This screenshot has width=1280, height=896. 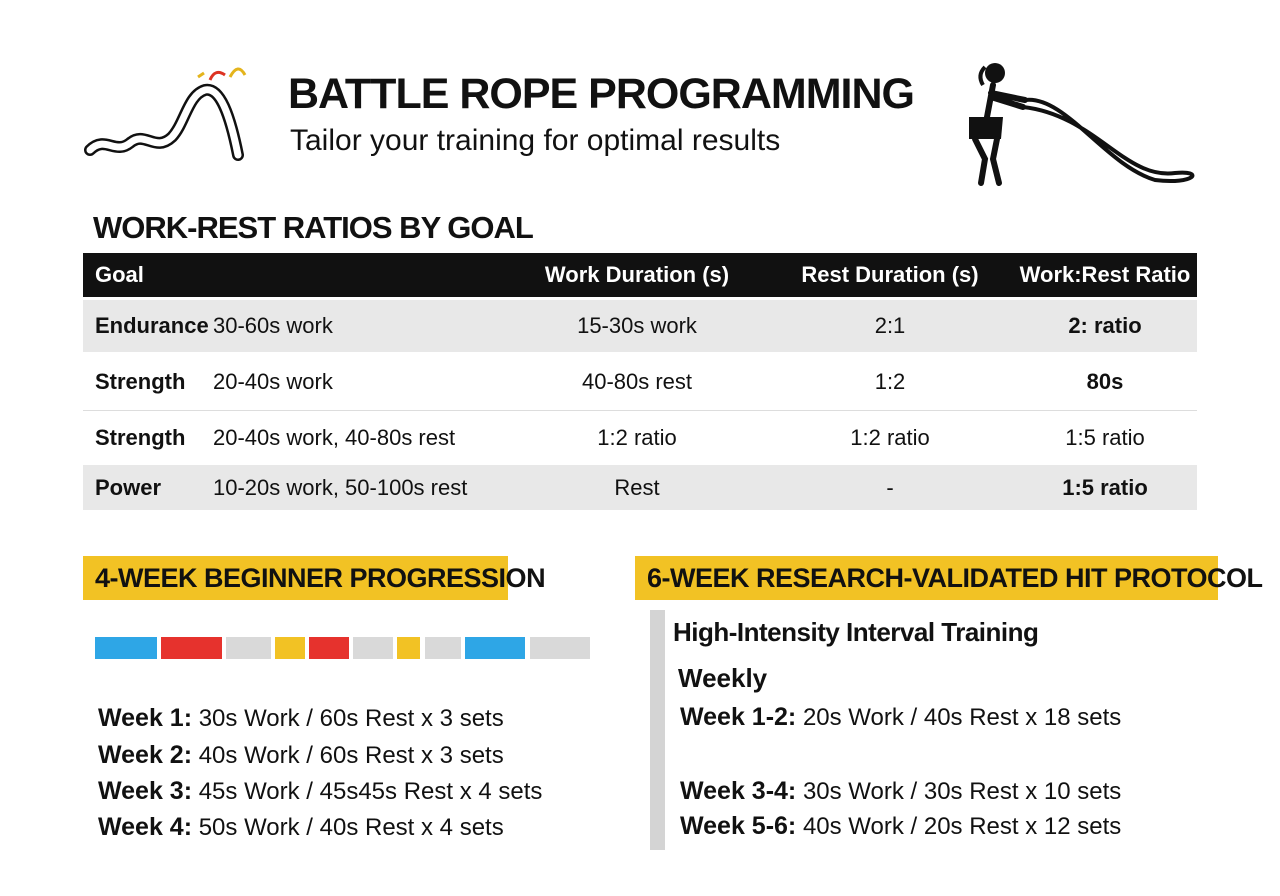 I want to click on week-label: Week 4:, so click(x=145, y=827).